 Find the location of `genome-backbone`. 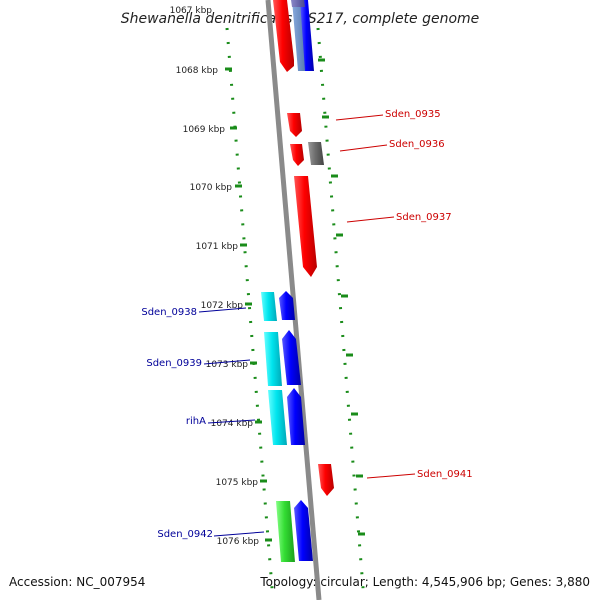

genome-backbone is located at coordinates (293, 300).